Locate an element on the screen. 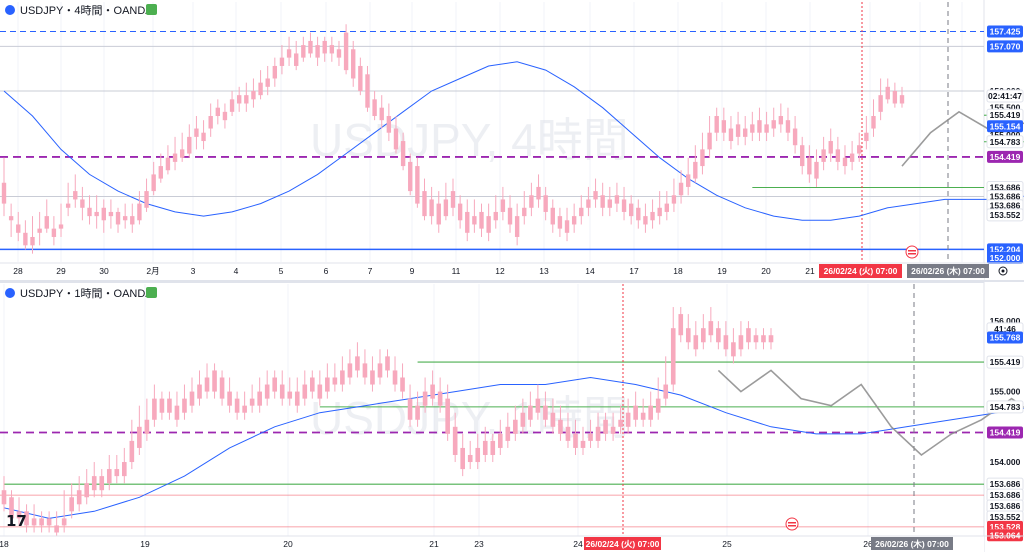 Image resolution: width=1024 pixels, height=557 pixels. price-tag-label: 157.070 is located at coordinates (1005, 46).